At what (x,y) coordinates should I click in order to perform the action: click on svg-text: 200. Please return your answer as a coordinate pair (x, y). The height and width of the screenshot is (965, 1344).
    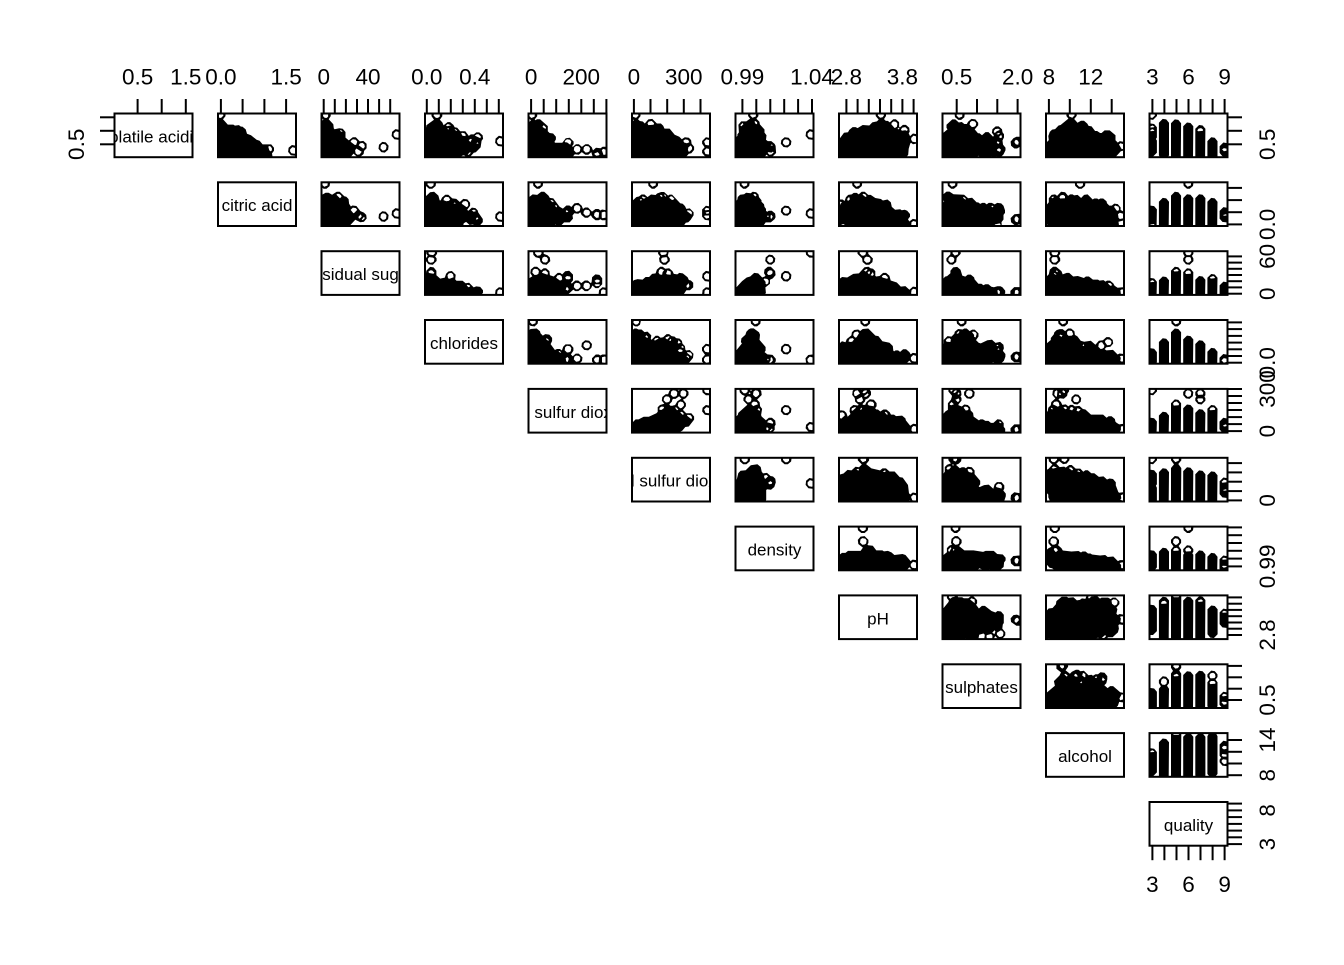
    Looking at the image, I should click on (582, 77).